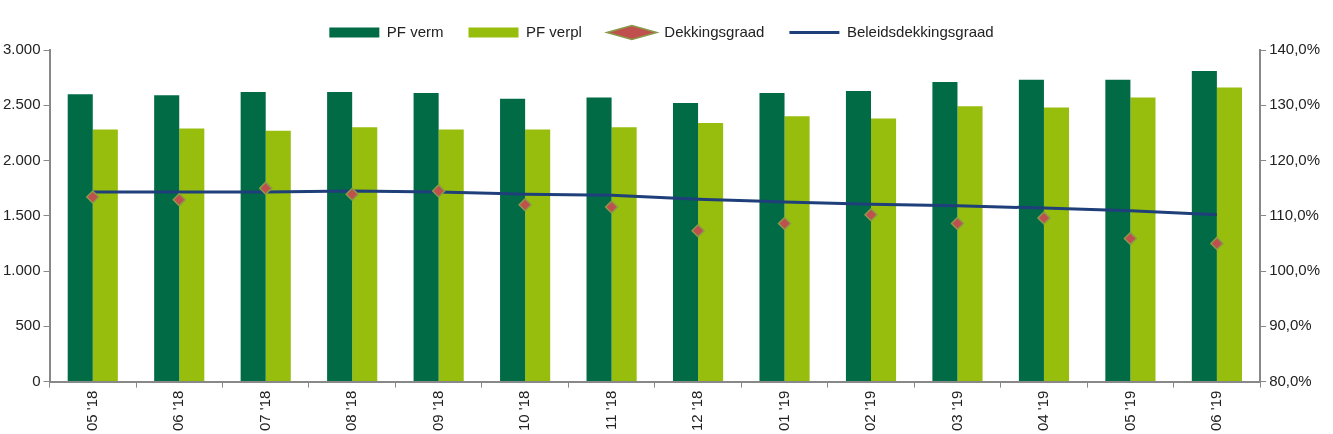 This screenshot has height=434, width=1333. Describe the element at coordinates (783, 411) in the screenshot. I see `x-tick-label: 01 '19` at that location.